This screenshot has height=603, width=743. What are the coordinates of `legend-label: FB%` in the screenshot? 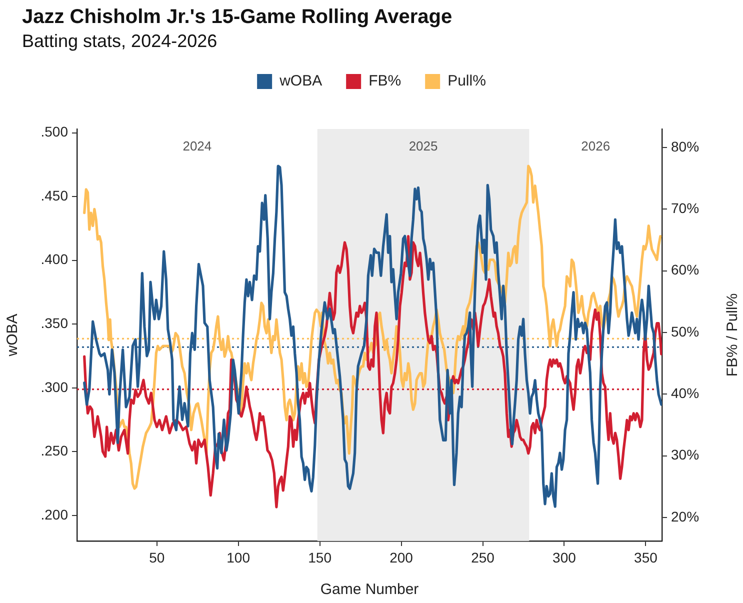 It's located at (385, 81).